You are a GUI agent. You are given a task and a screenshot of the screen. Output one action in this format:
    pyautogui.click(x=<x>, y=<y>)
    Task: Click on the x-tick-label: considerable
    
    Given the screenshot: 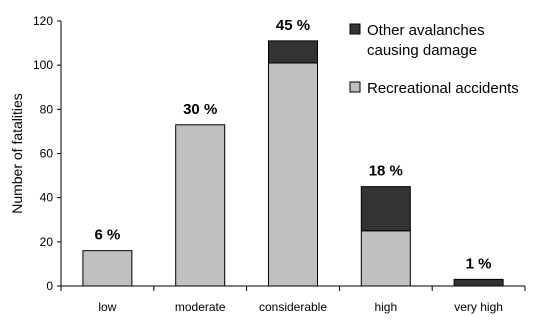 What is the action you would take?
    pyautogui.click(x=293, y=307)
    